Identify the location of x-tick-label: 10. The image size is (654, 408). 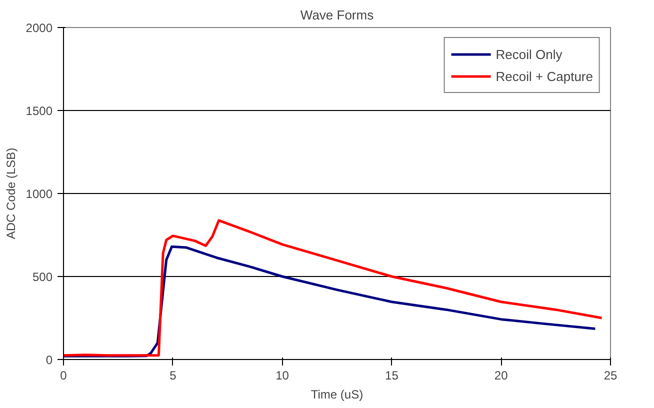
(283, 375).